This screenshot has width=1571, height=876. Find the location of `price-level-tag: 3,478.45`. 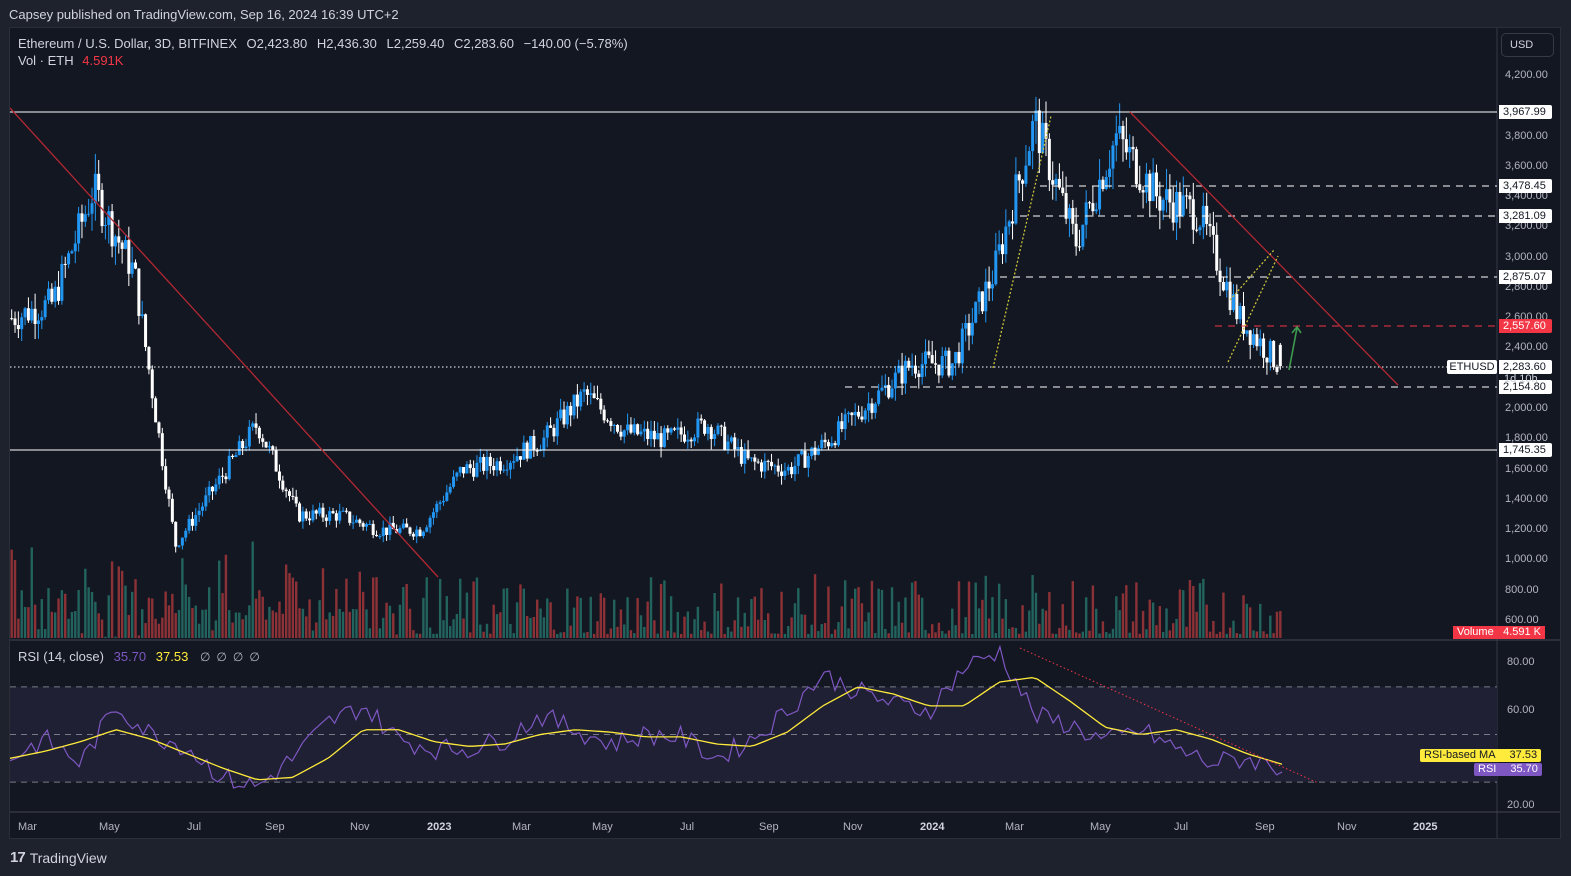

price-level-tag: 3,478.45 is located at coordinates (1525, 186).